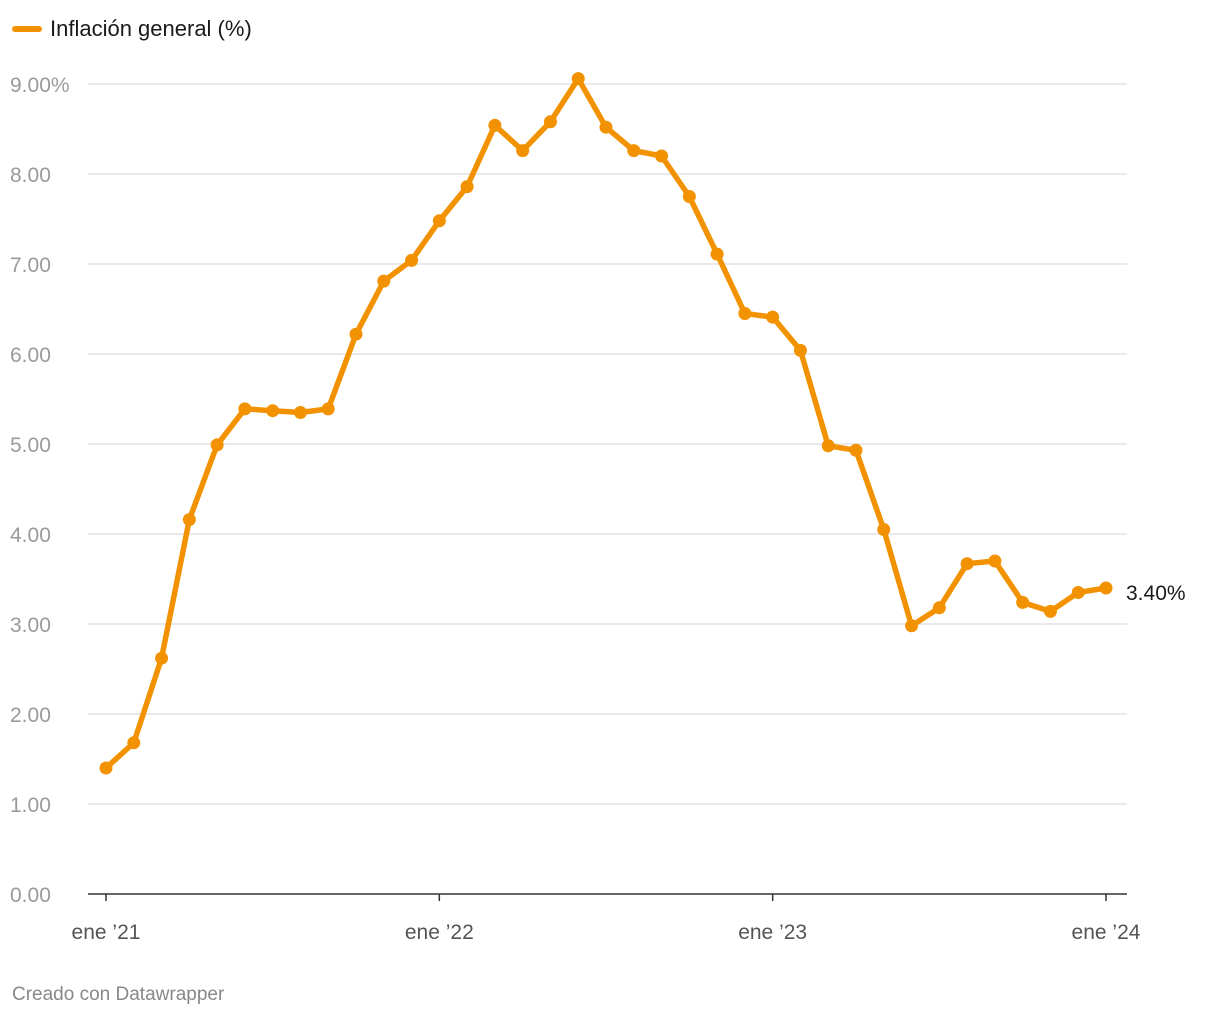 The image size is (1220, 1020). Describe the element at coordinates (30, 805) in the screenshot. I see `y-tick-label: 1.00` at that location.